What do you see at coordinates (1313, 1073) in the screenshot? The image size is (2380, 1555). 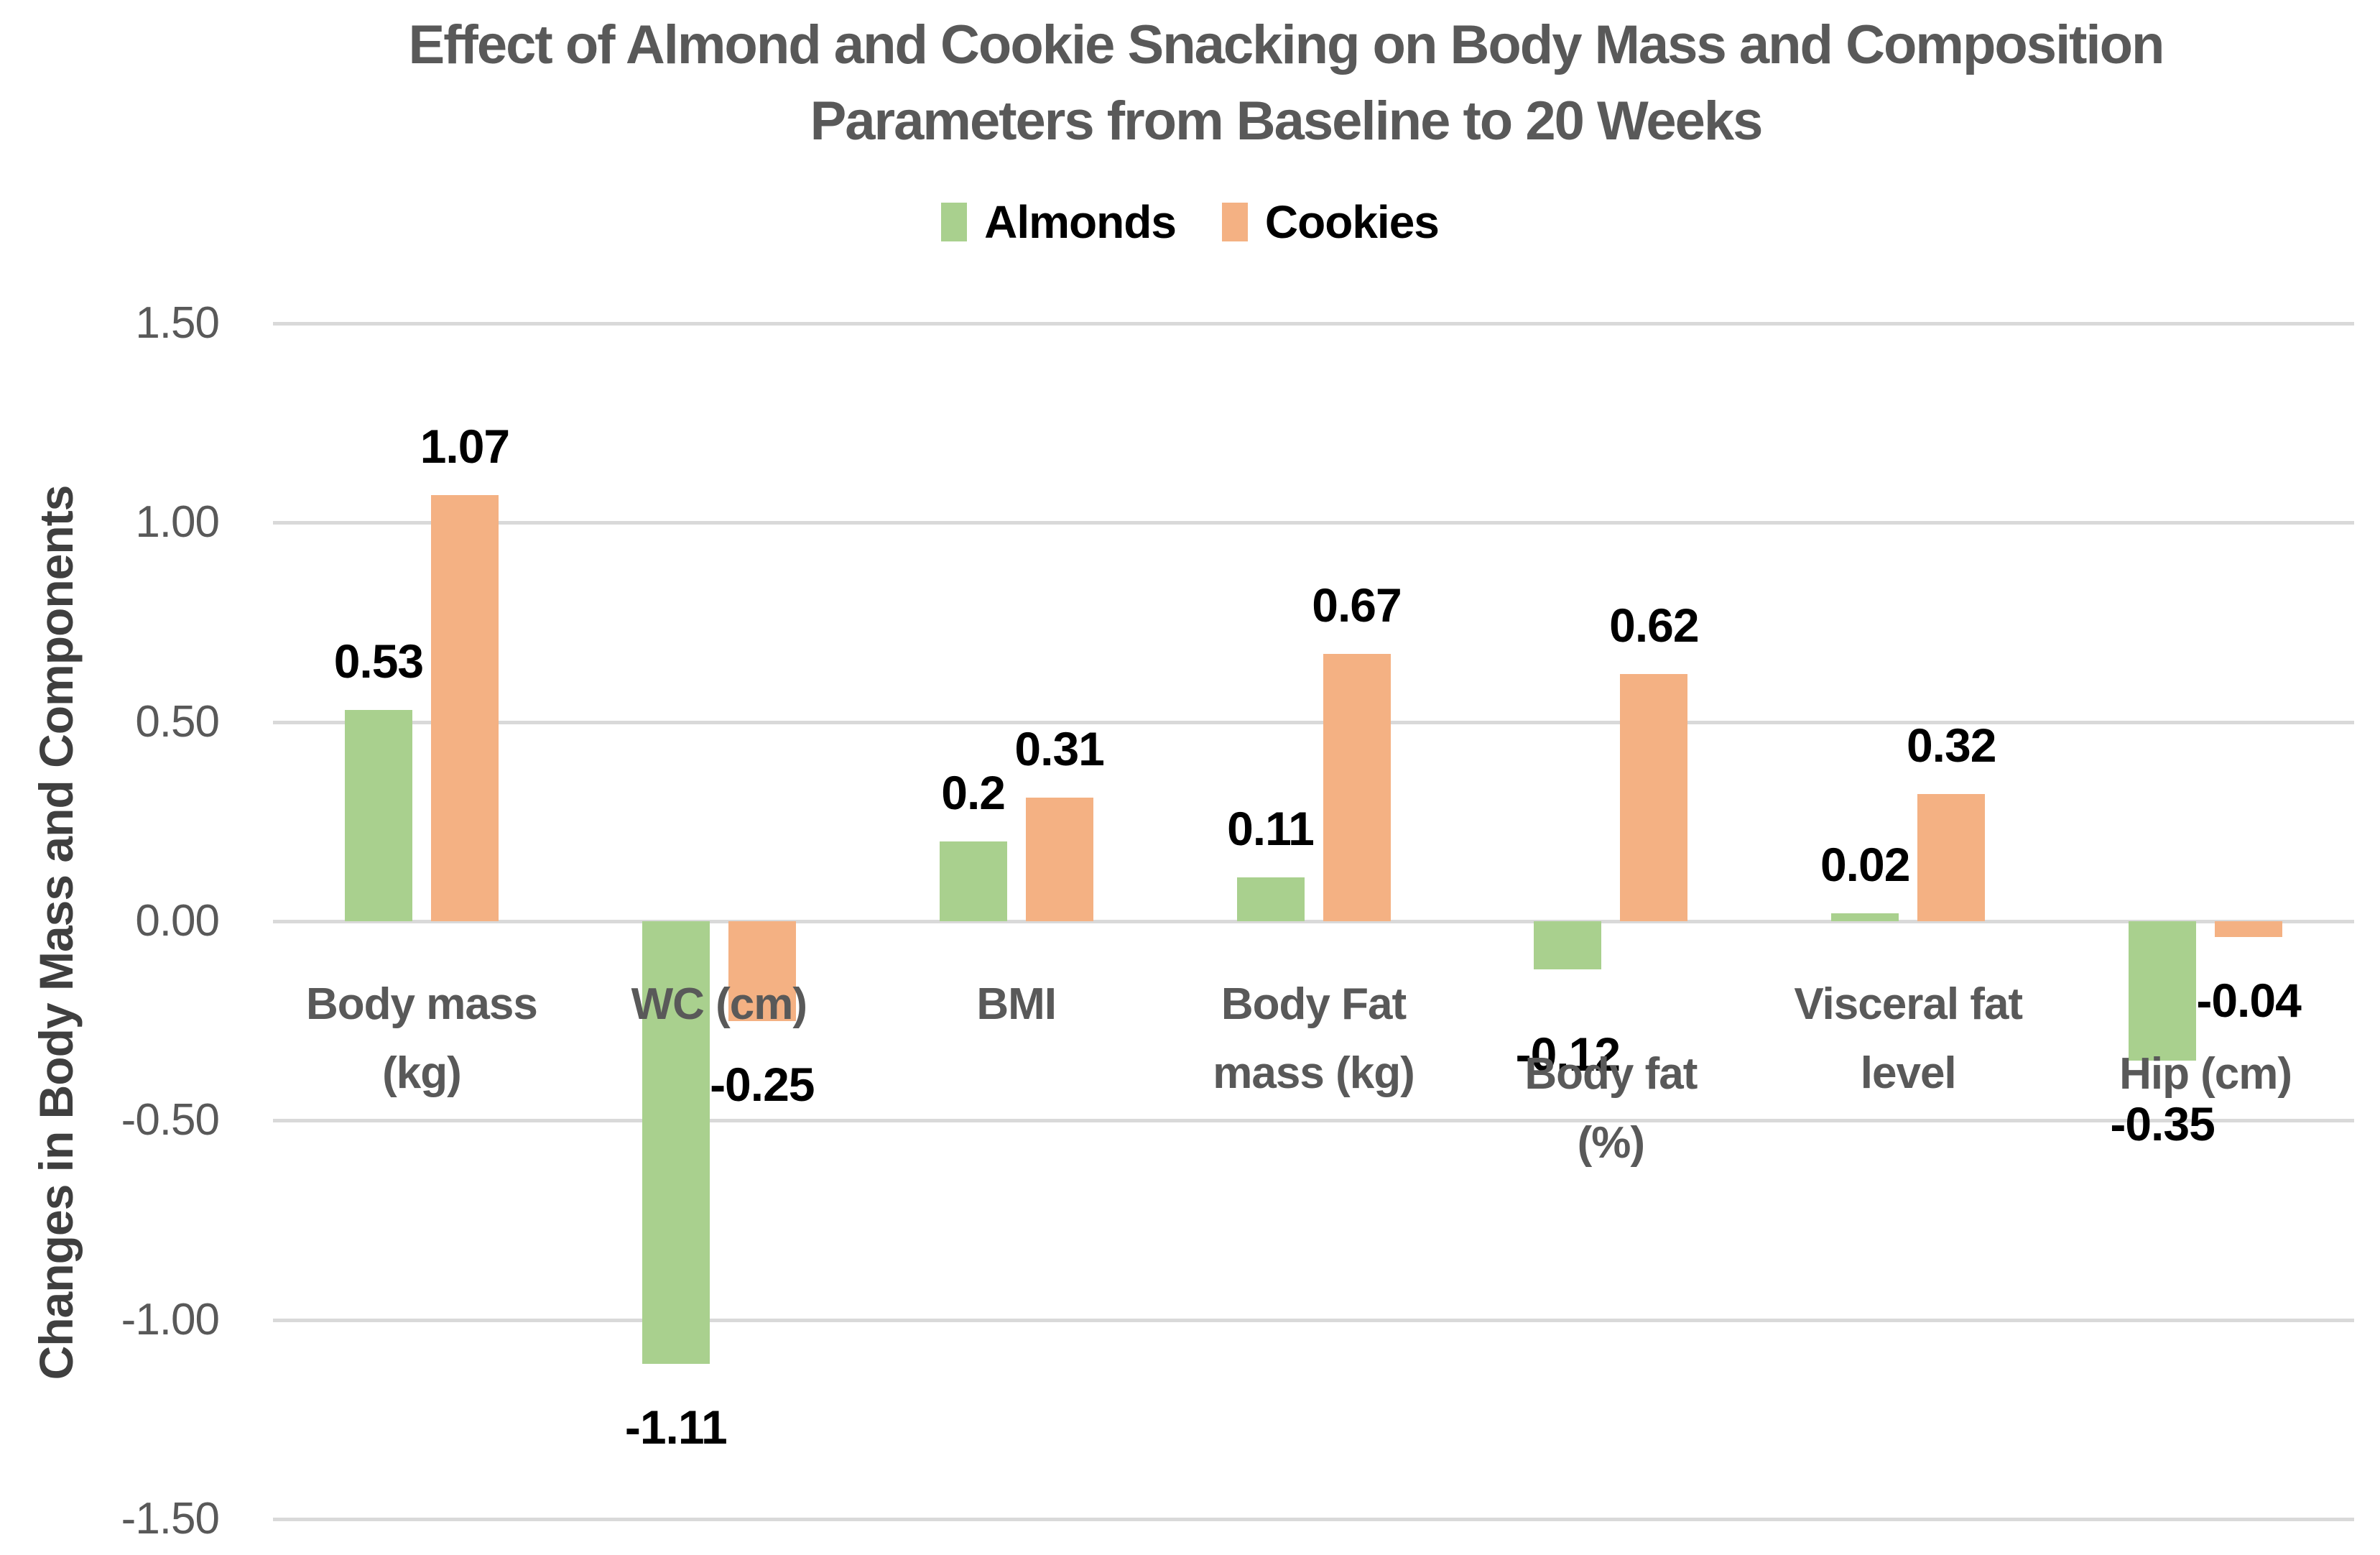 I see `category-label-line: mass (kg)` at bounding box center [1313, 1073].